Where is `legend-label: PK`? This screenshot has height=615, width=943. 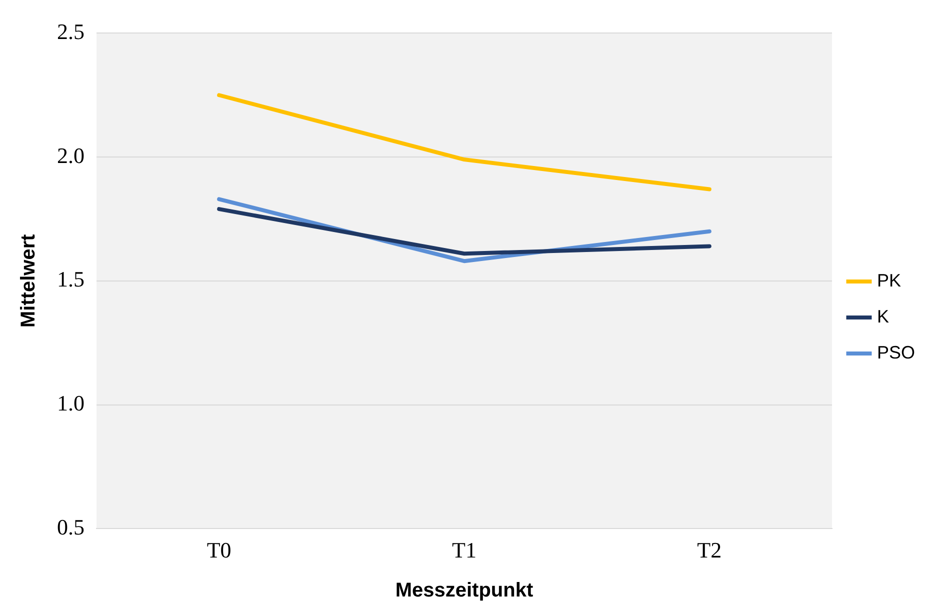
legend-label: PK is located at coordinates (889, 280).